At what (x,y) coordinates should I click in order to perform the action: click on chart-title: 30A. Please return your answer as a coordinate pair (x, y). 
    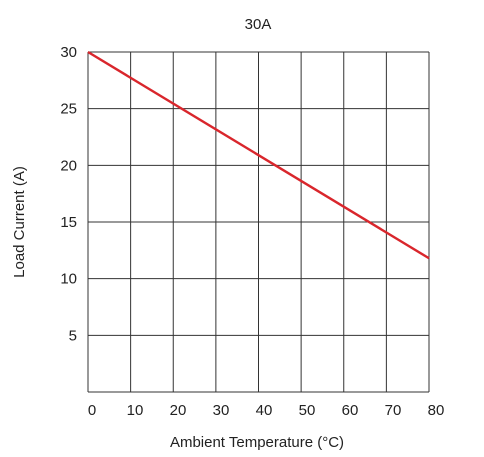
    Looking at the image, I should click on (258, 24).